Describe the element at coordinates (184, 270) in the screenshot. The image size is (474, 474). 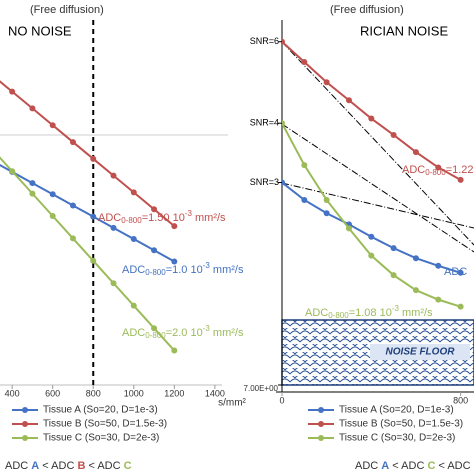
I see `annotation-part: =1.0 10` at that location.